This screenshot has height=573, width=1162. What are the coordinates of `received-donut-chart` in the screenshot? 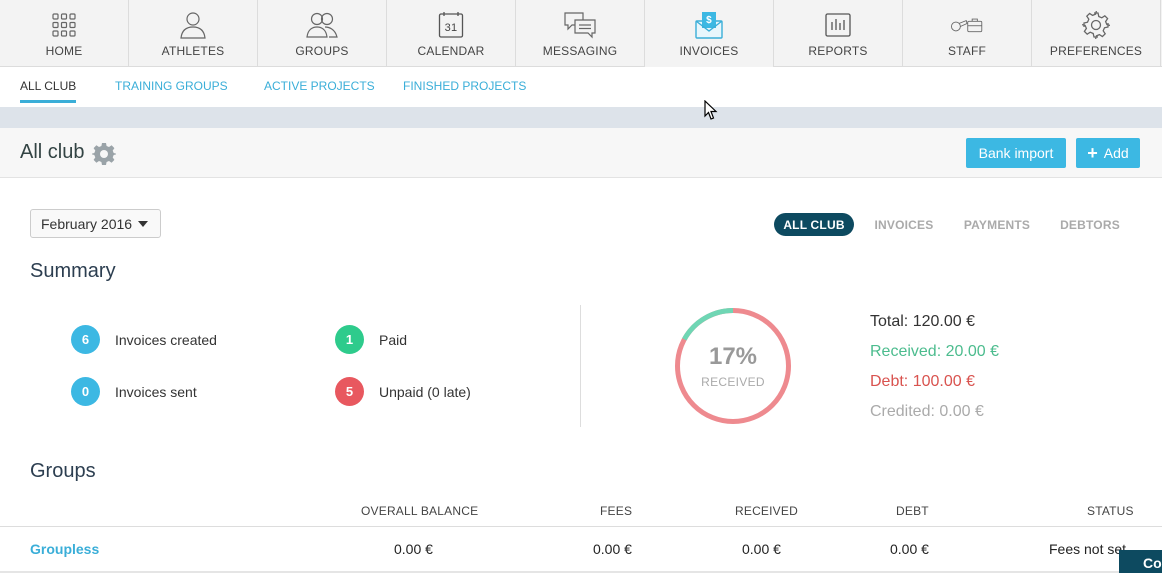 It's located at (733, 366).